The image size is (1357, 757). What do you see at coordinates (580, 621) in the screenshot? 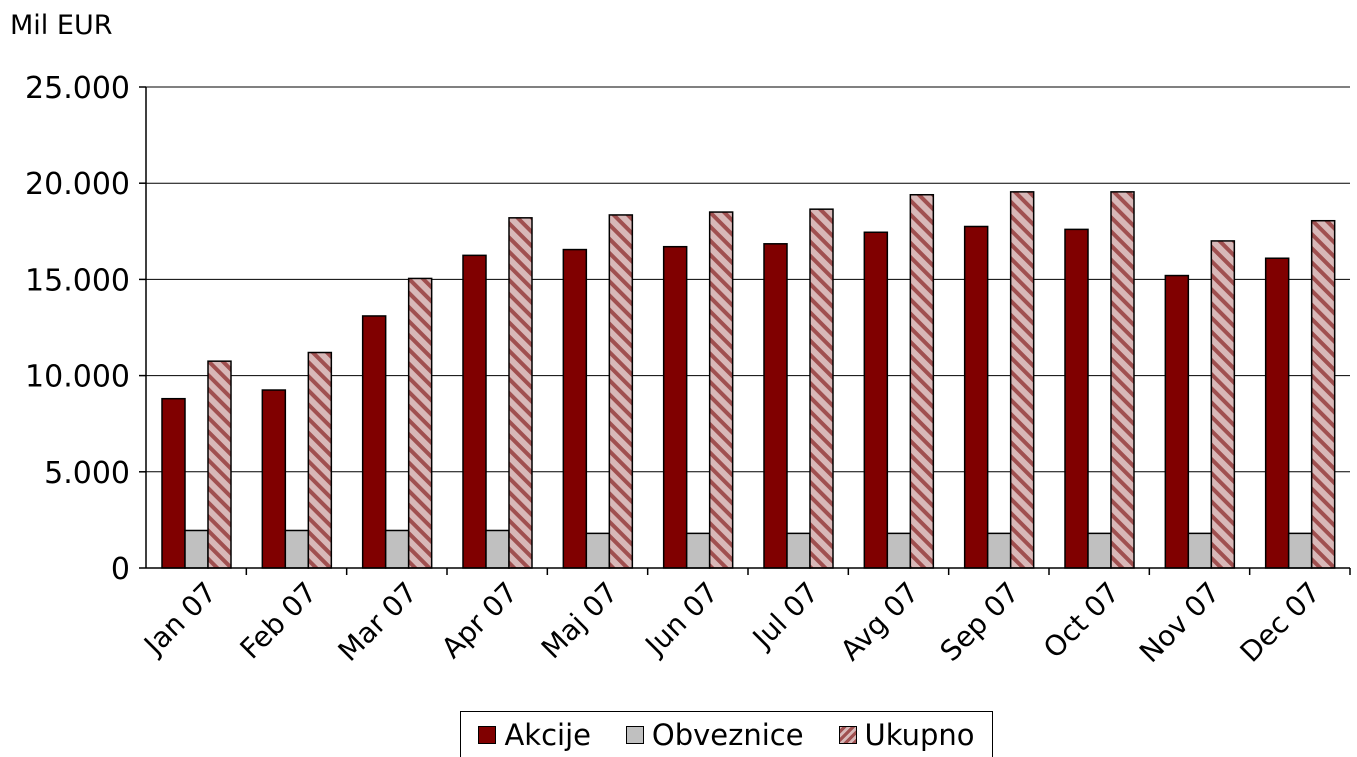
I see `x-tick-label: Maj 07` at bounding box center [580, 621].